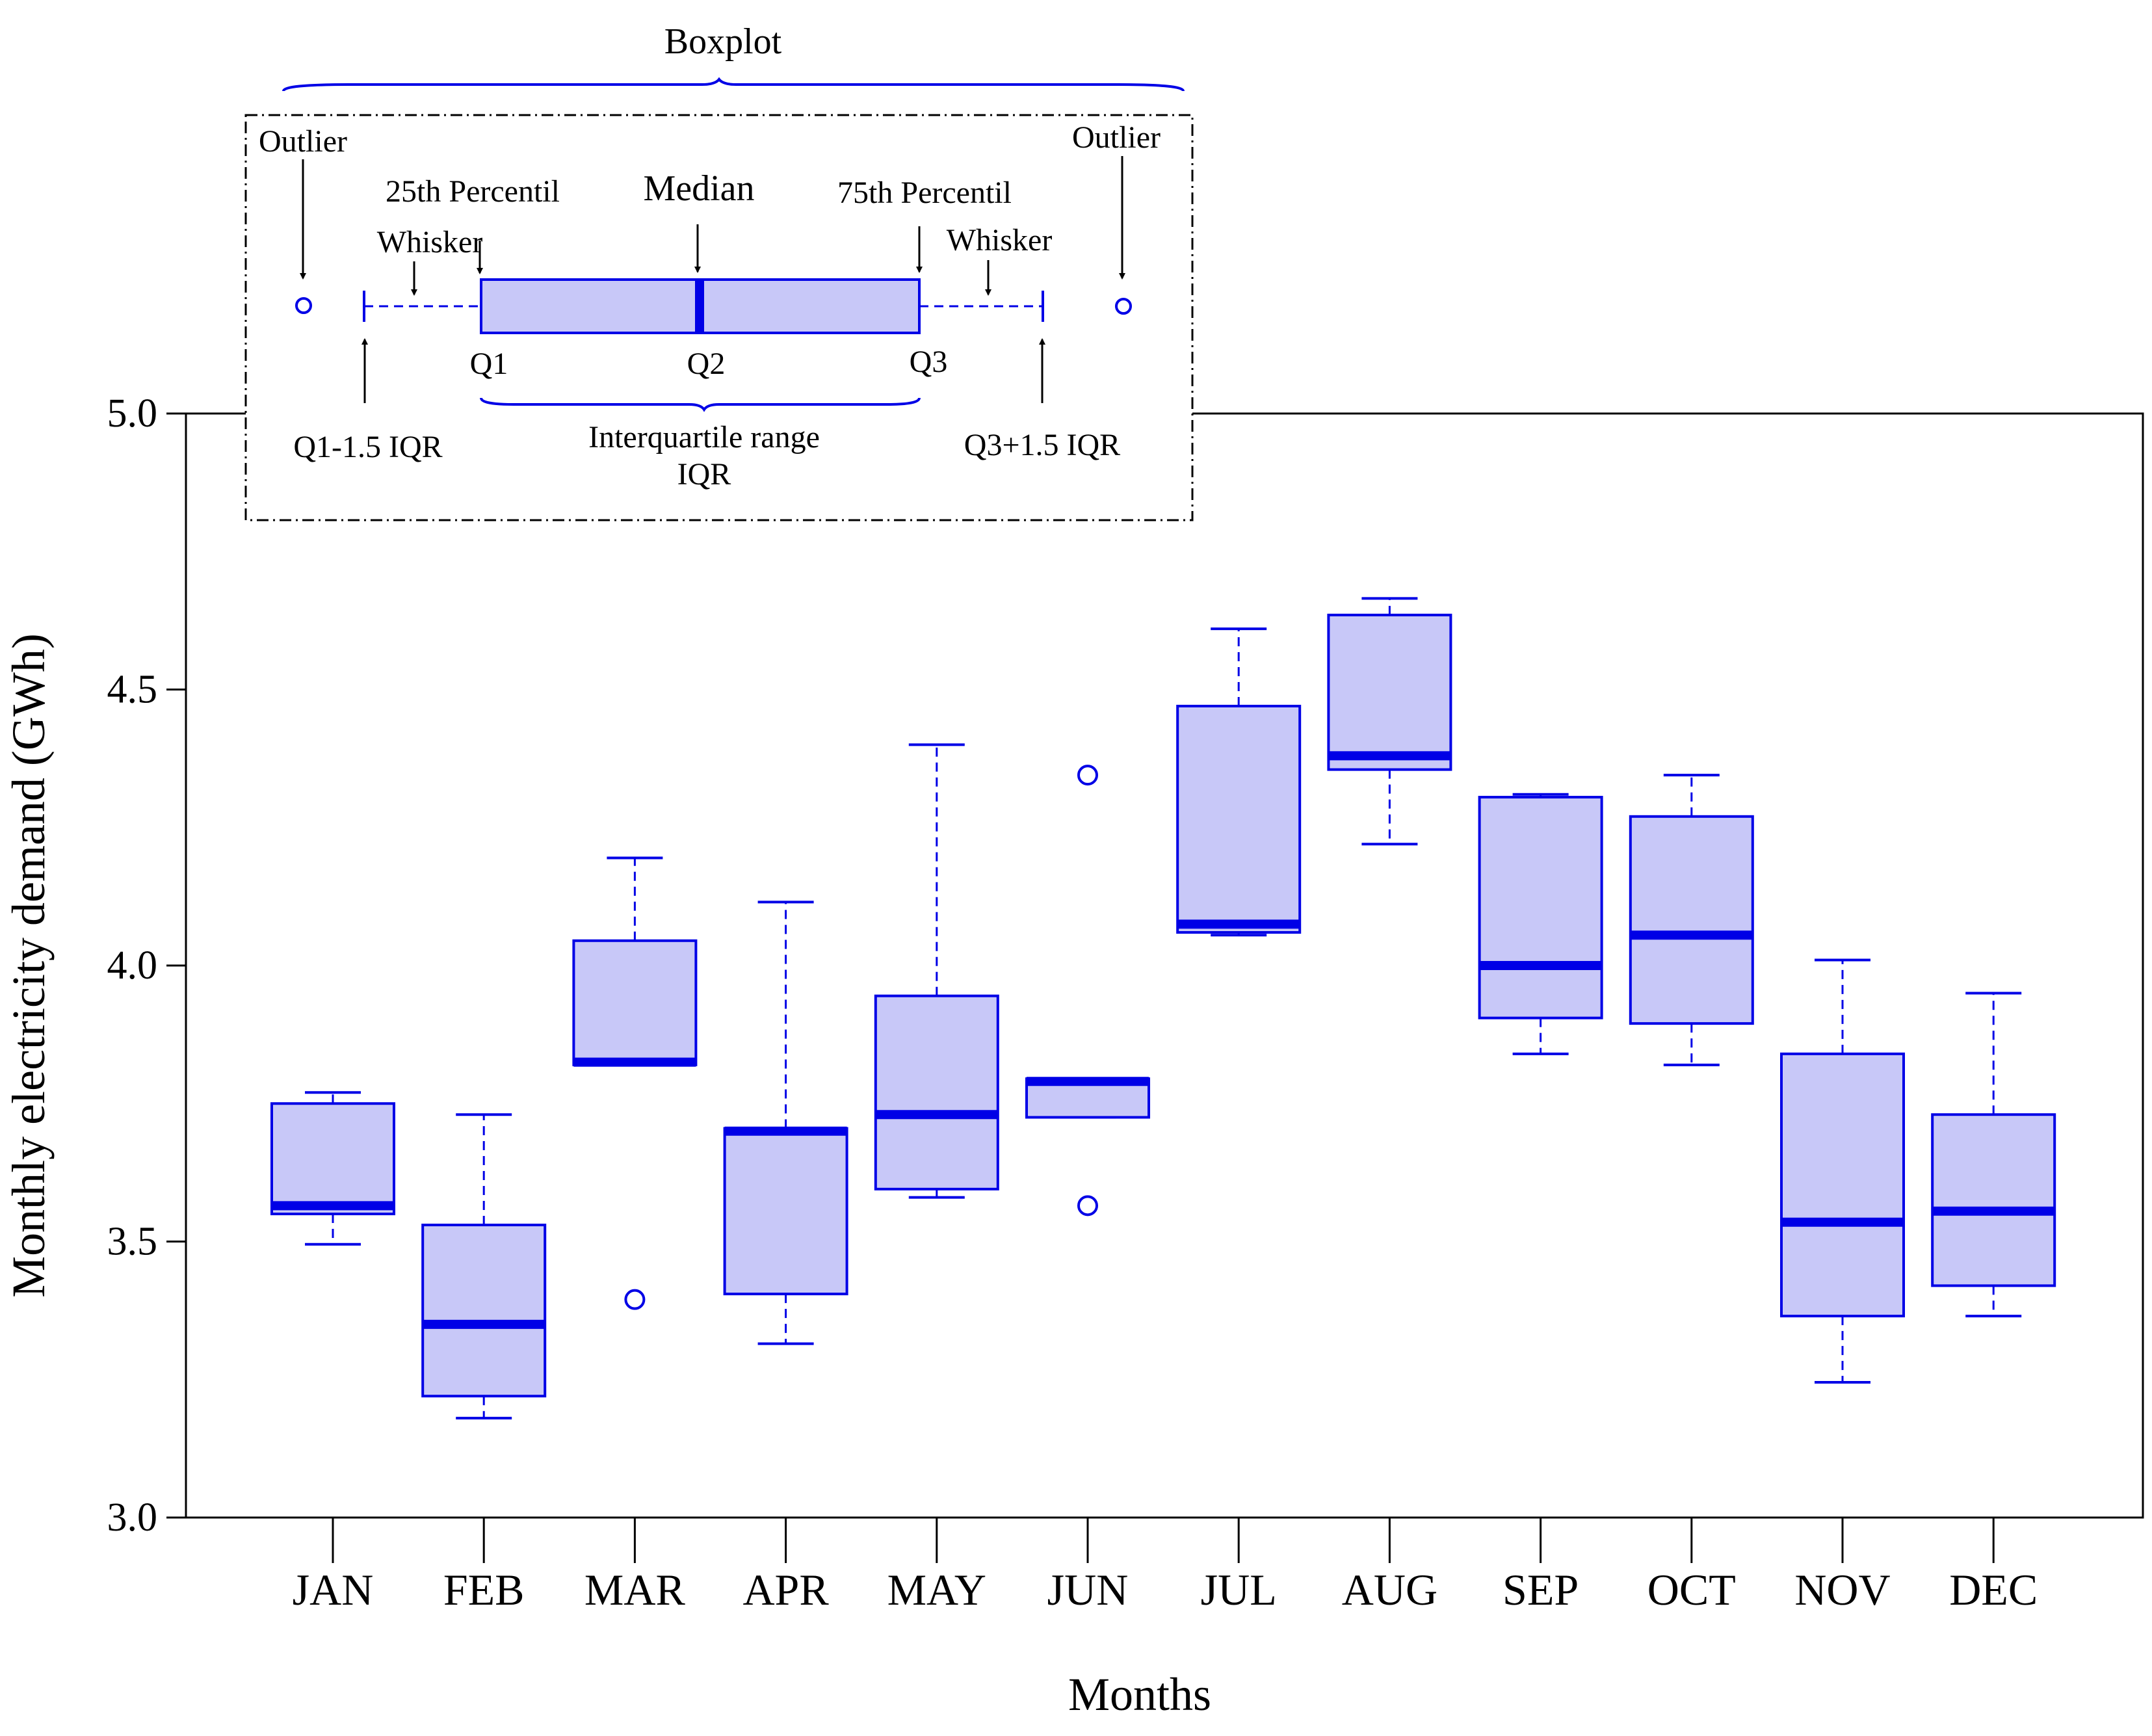 Image resolution: width=2152 pixels, height=1736 pixels. I want to click on box-apr, so click(785, 1123).